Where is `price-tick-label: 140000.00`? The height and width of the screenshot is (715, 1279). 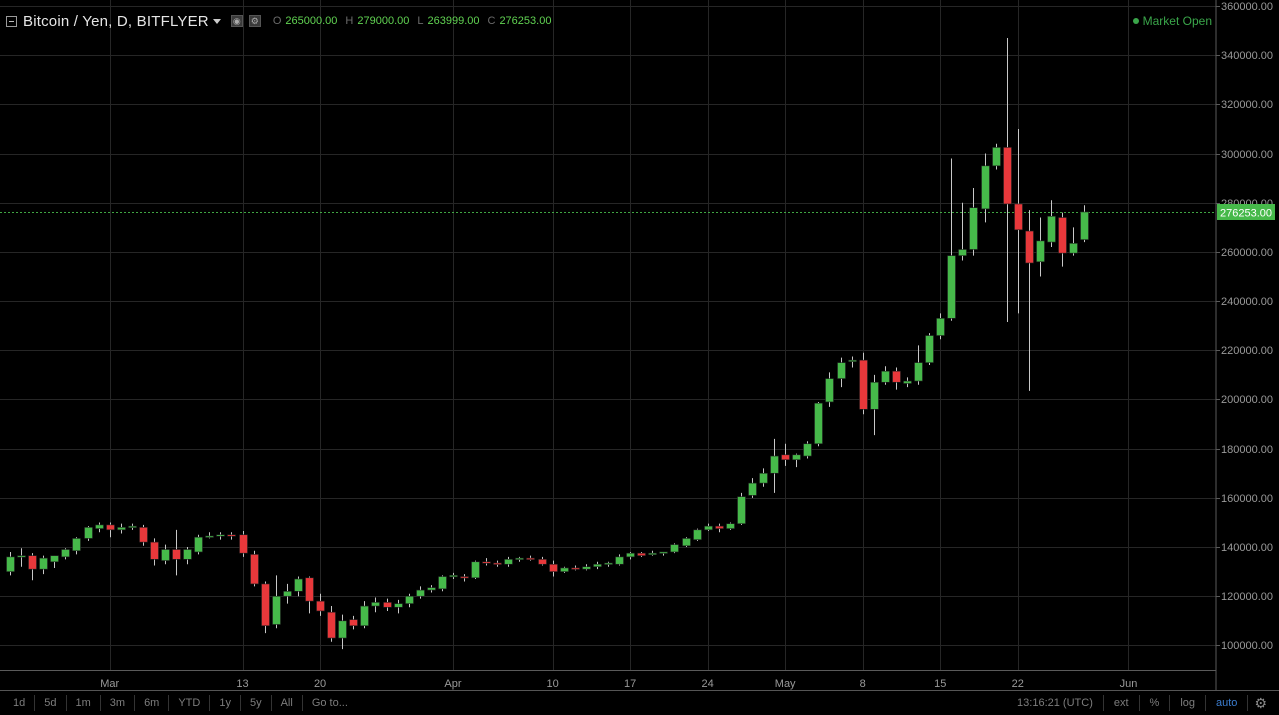 price-tick-label: 140000.00 is located at coordinates (1247, 548).